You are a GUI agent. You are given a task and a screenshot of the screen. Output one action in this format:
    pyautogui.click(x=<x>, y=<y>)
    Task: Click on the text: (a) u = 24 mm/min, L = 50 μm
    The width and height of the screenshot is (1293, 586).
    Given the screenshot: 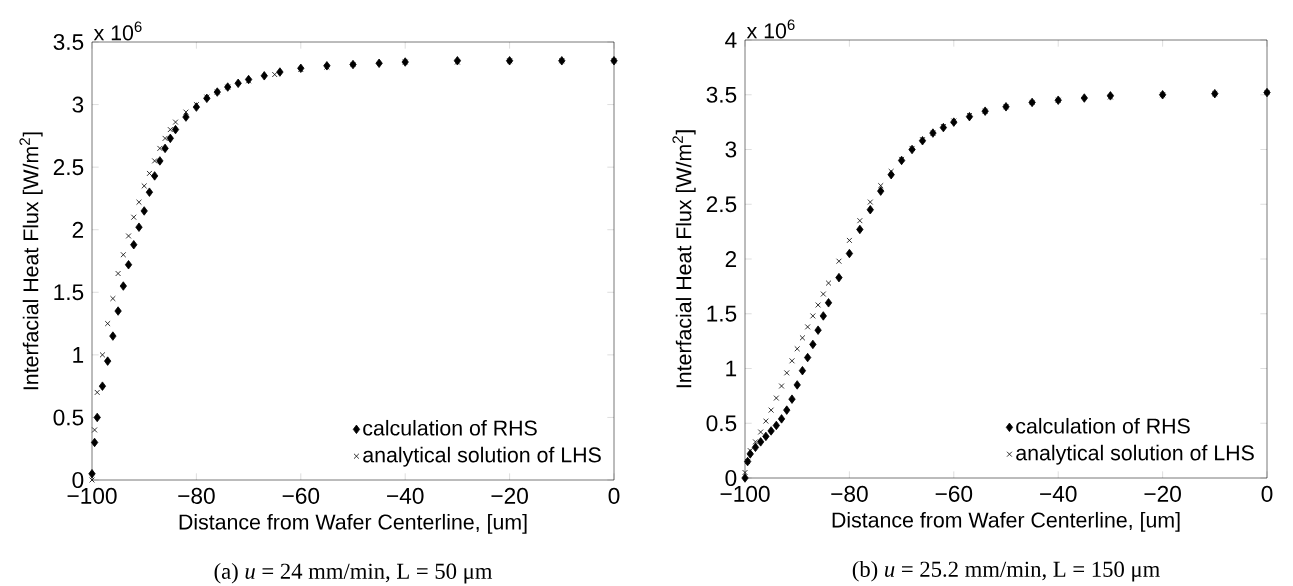 What is the action you would take?
    pyautogui.click(x=353, y=573)
    